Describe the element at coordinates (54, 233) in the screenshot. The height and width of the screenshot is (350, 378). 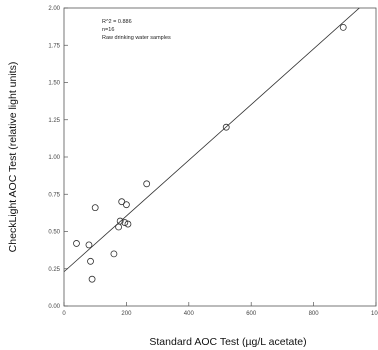
I see `y-tick-label: 0.50` at that location.